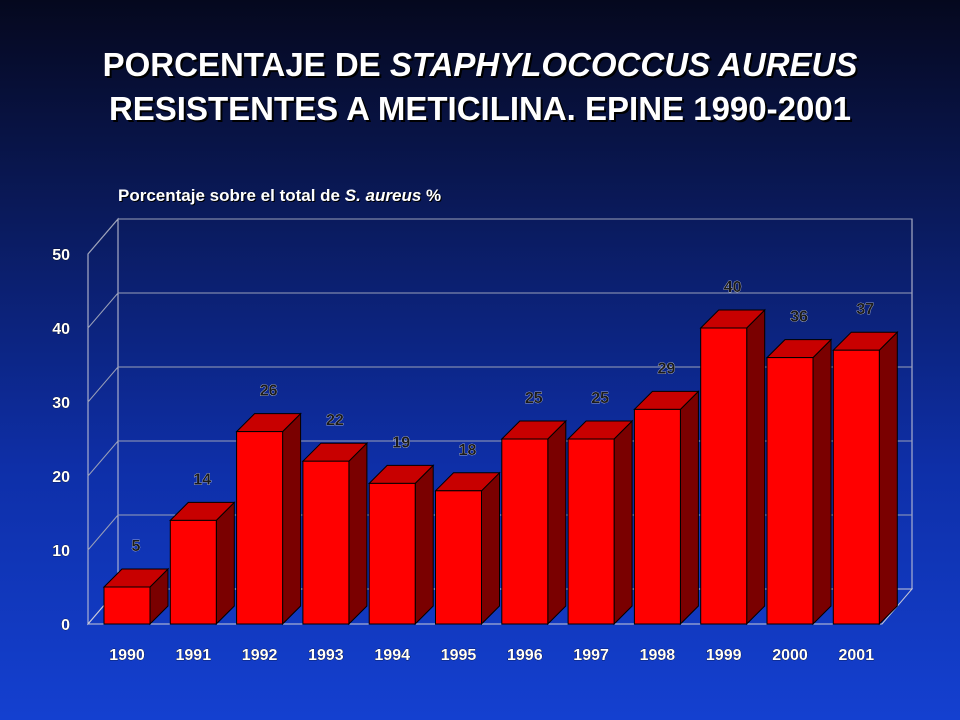  Describe the element at coordinates (61, 441) in the screenshot. I see `y-axis-ticks: 0 10 20 30 40 50` at that location.